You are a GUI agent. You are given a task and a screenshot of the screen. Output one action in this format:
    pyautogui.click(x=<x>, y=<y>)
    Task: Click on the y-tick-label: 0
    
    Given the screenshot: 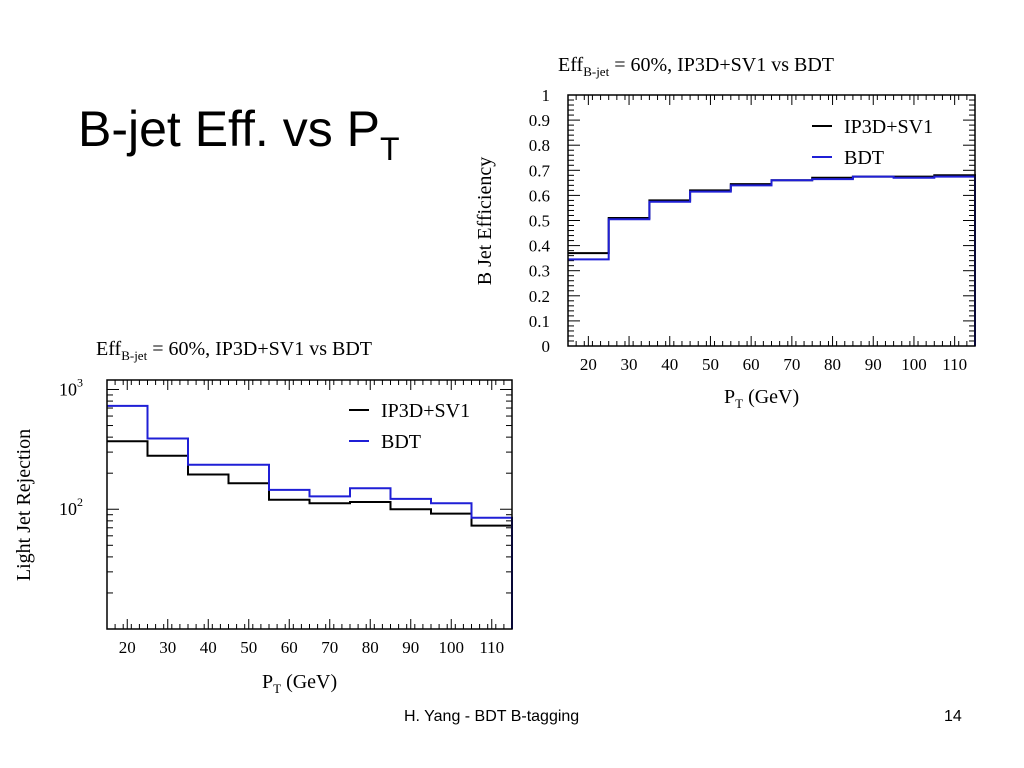 What is the action you would take?
    pyautogui.click(x=546, y=346)
    